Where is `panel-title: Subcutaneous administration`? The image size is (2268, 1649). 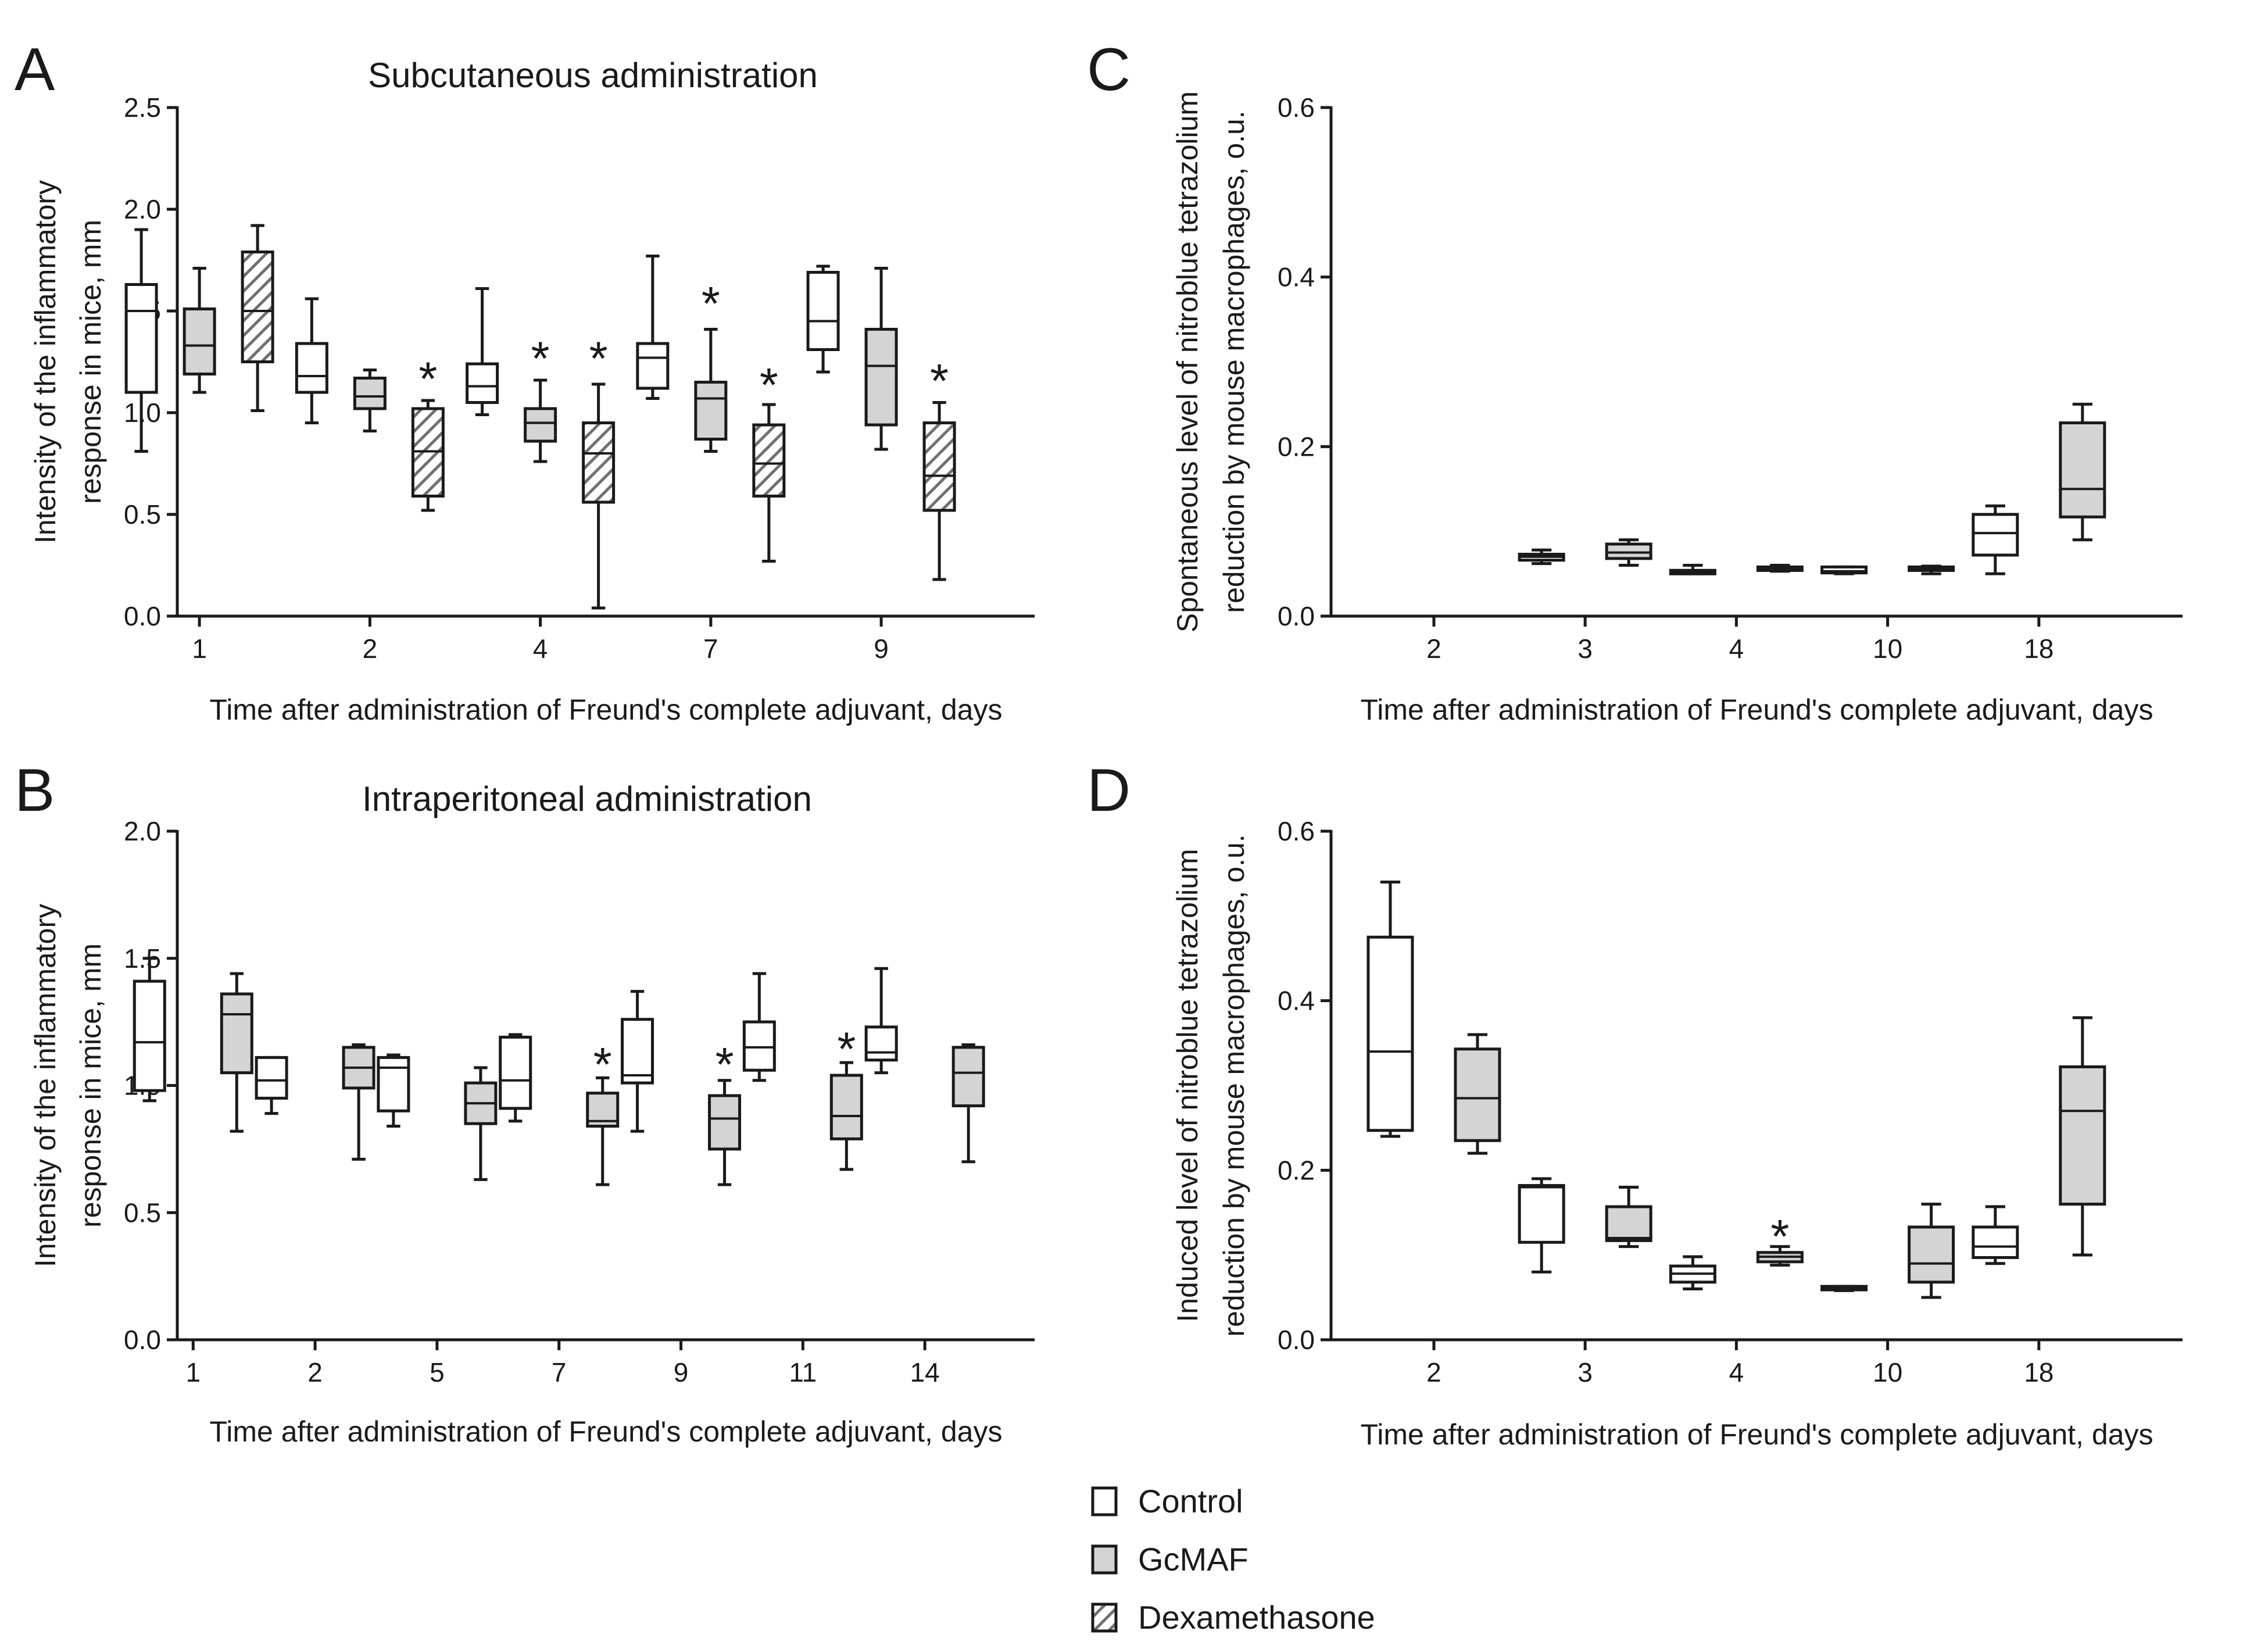 panel-title: Subcutaneous administration is located at coordinates (593, 75).